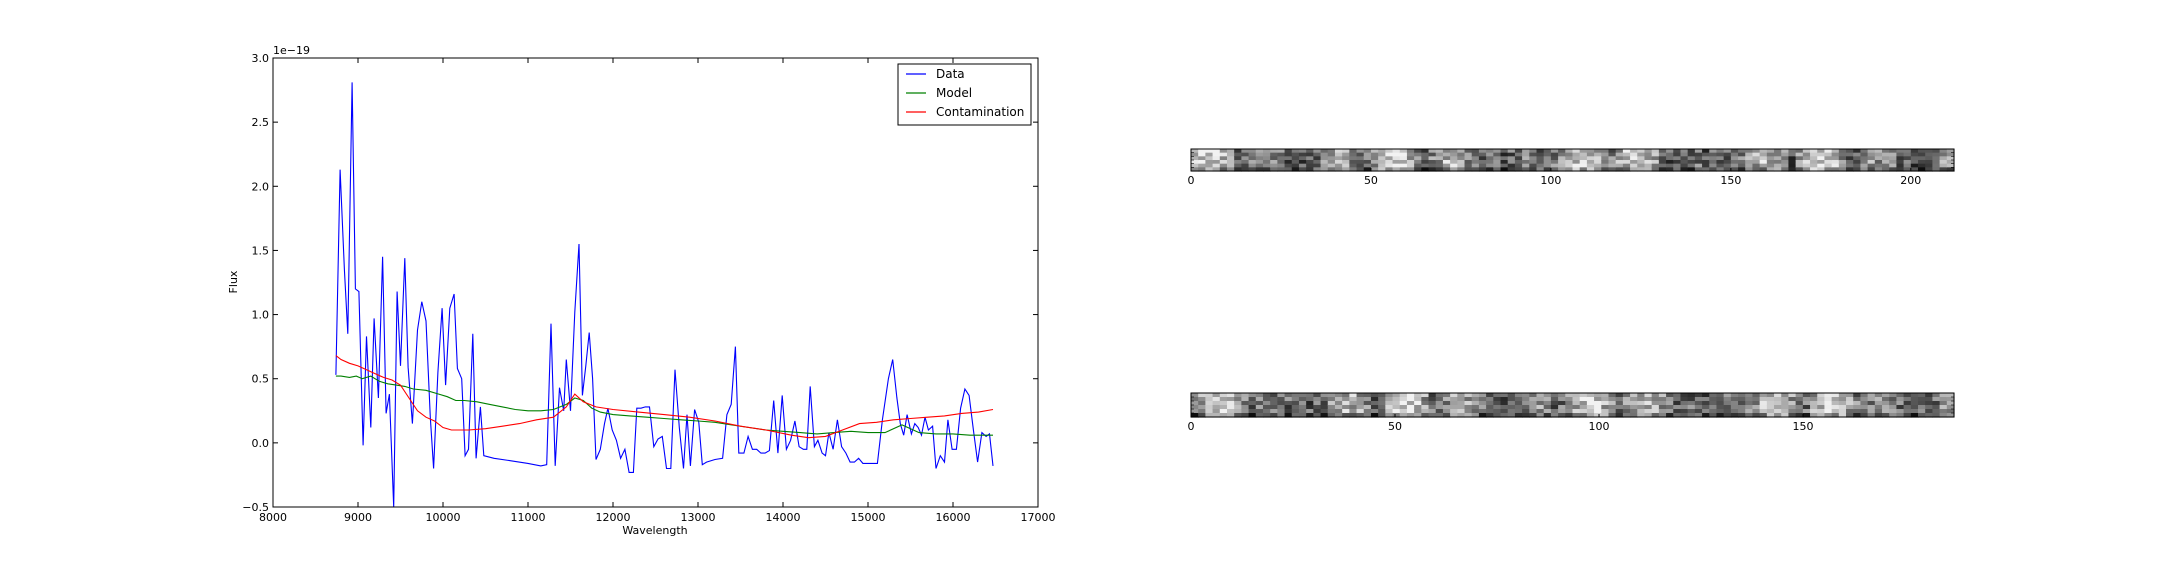 The height and width of the screenshot is (576, 2160). What do you see at coordinates (233, 281) in the screenshot?
I see `spectrum-y-axis-label: Flux` at bounding box center [233, 281].